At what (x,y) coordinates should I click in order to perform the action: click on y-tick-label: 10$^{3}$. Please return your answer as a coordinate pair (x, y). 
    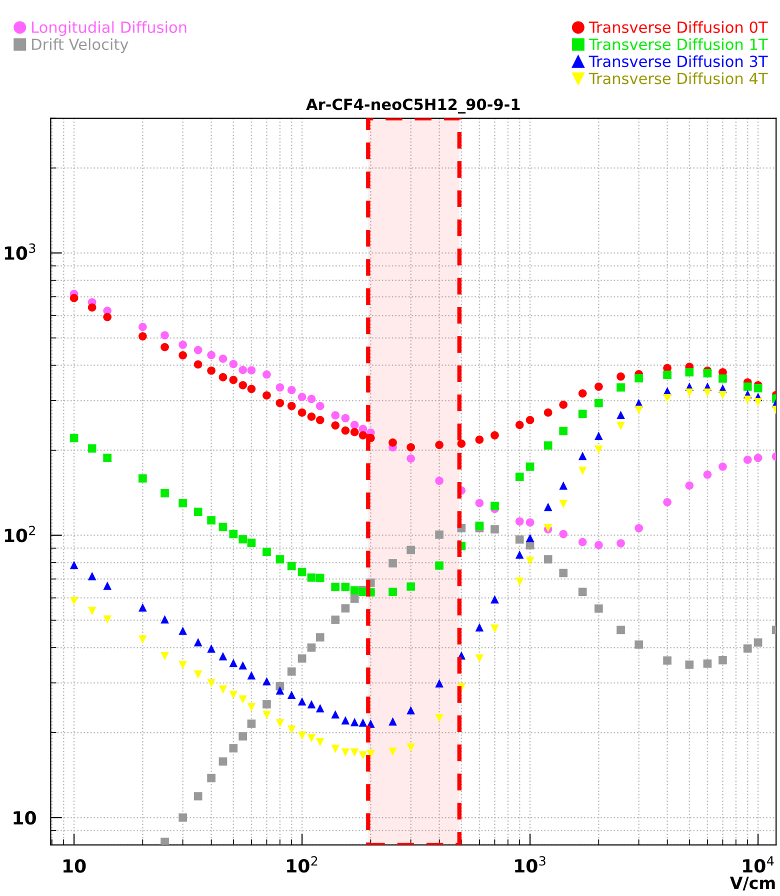
    Looking at the image, I should click on (20, 251).